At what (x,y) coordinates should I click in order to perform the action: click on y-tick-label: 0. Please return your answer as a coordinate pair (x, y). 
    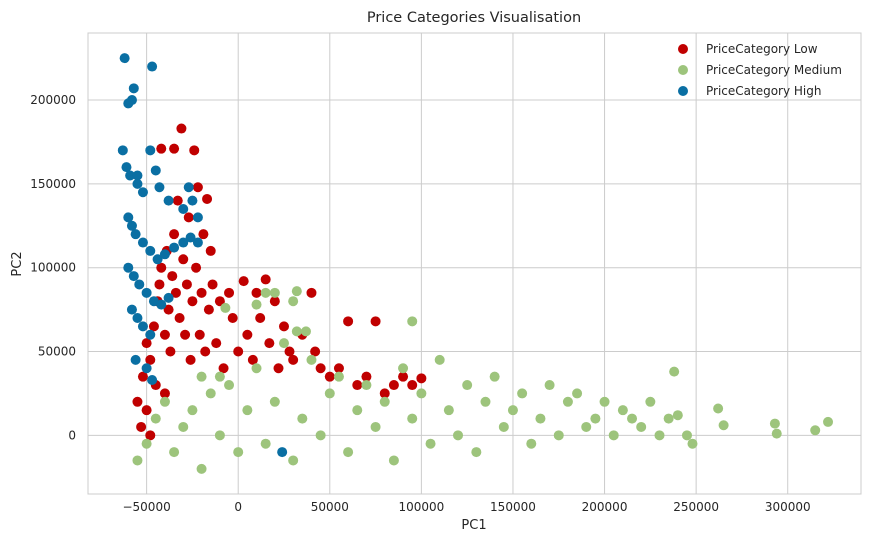
    Looking at the image, I should click on (72, 435).